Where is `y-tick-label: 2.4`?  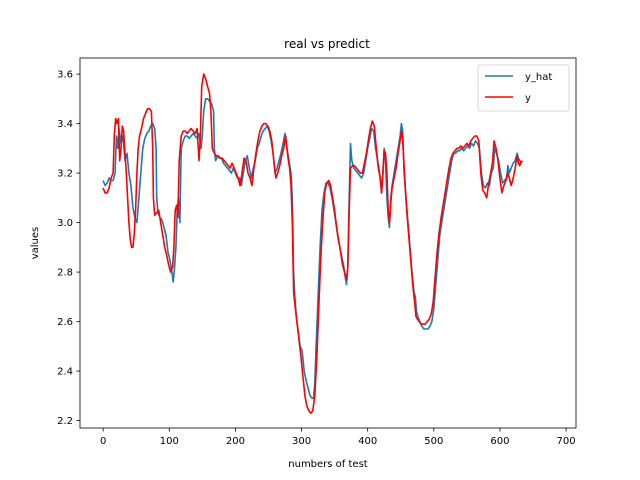
y-tick-label: 2.4 is located at coordinates (65, 372).